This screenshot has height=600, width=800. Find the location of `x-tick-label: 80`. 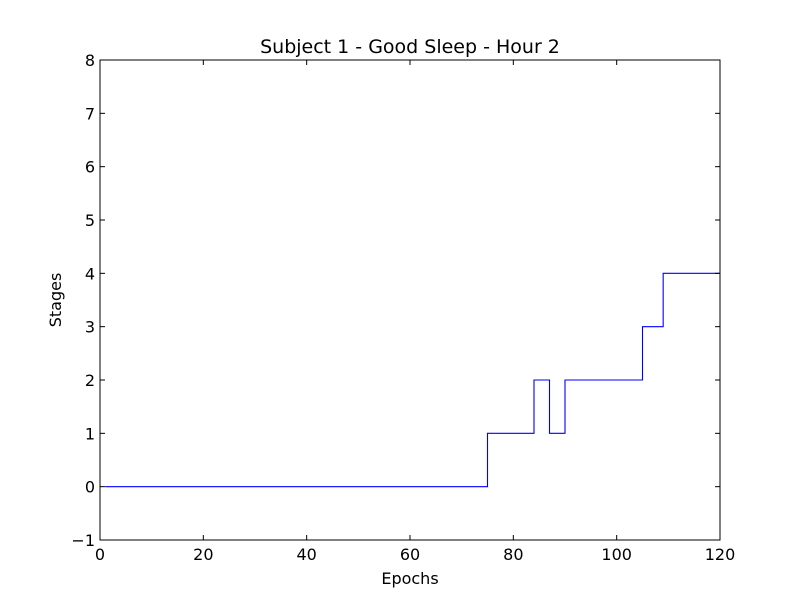

x-tick-label: 80 is located at coordinates (513, 554).